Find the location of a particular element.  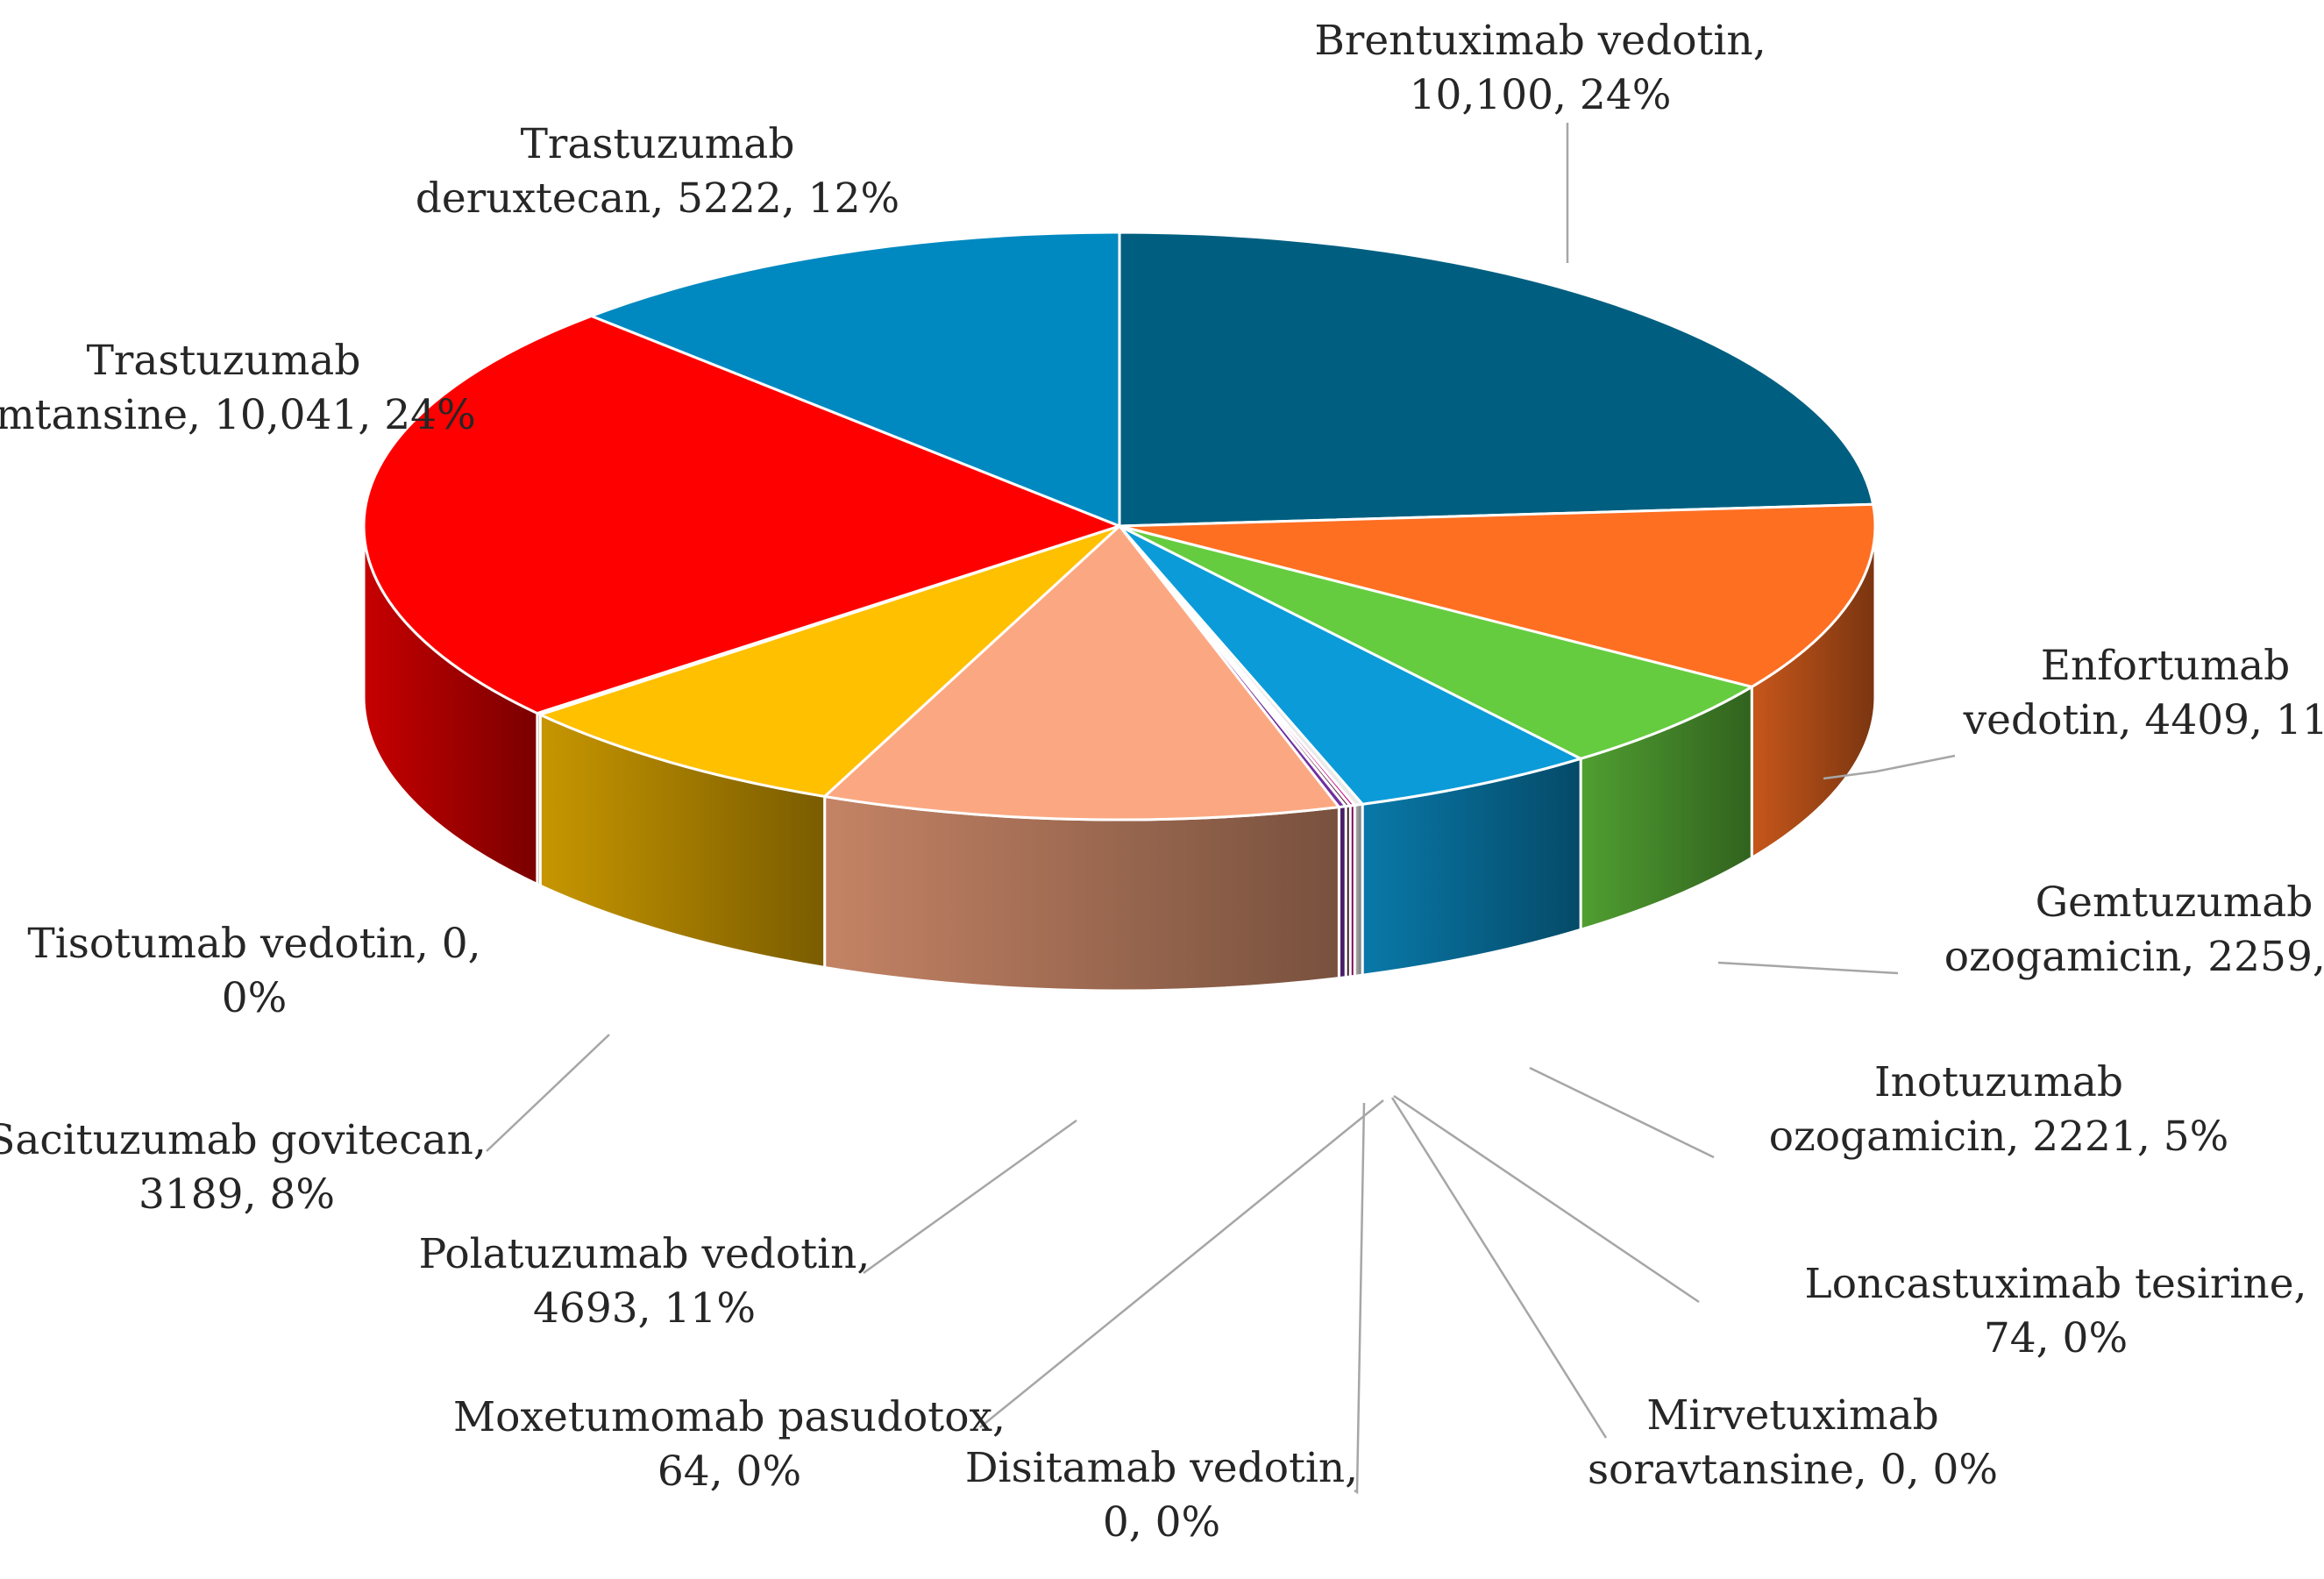

data-label-line: ozogamicin, 2221, 5% is located at coordinates (1999, 1137).